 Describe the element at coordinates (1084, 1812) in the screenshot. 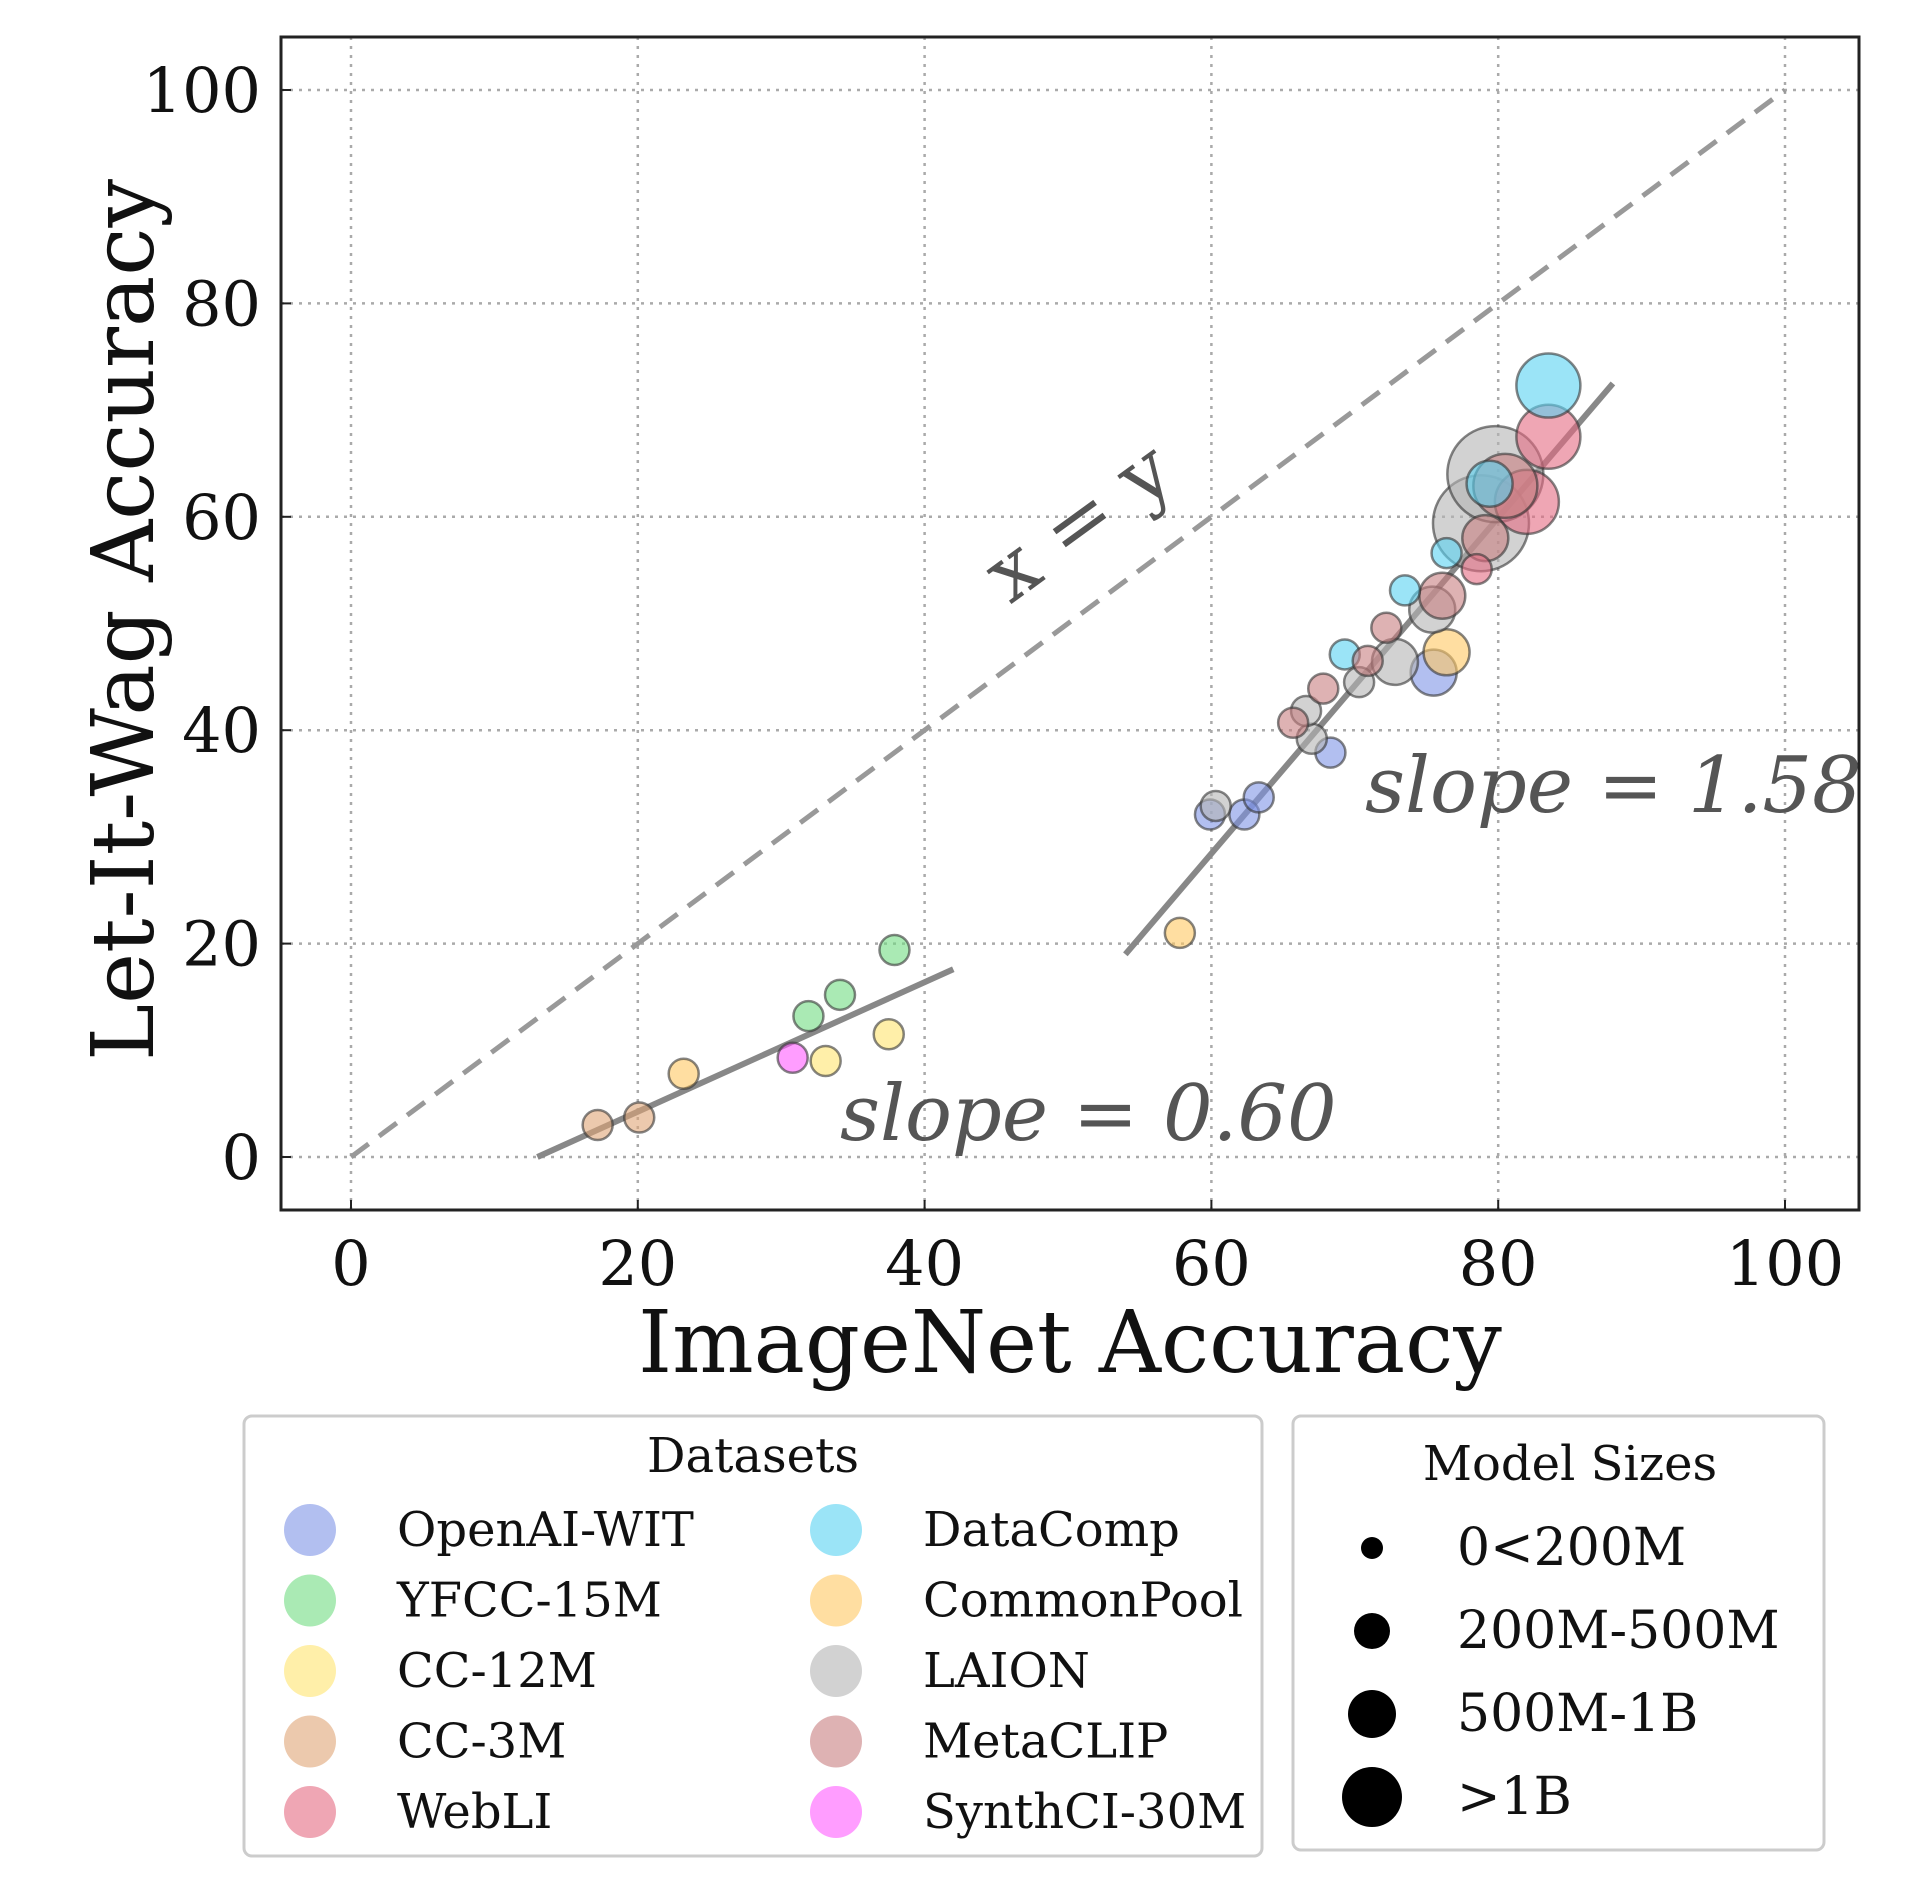

I see `legend-label: SynthCI-30M` at that location.